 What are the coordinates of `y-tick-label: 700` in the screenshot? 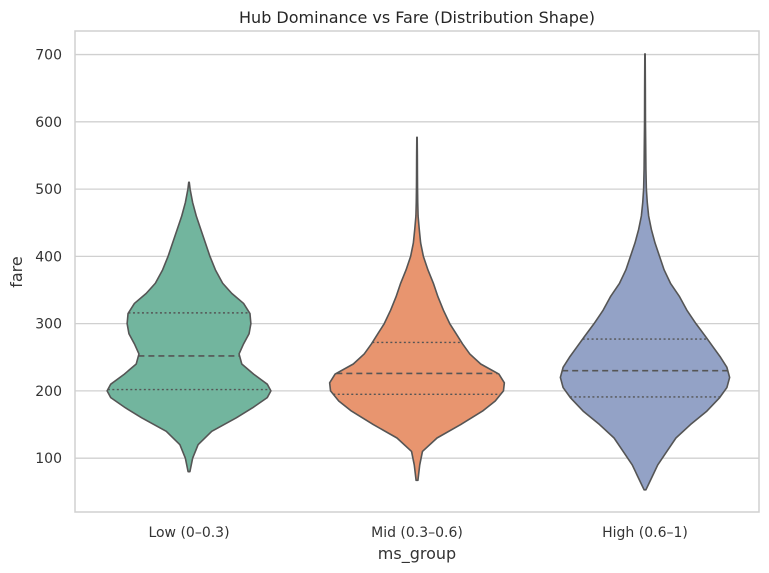 It's located at (48, 56).